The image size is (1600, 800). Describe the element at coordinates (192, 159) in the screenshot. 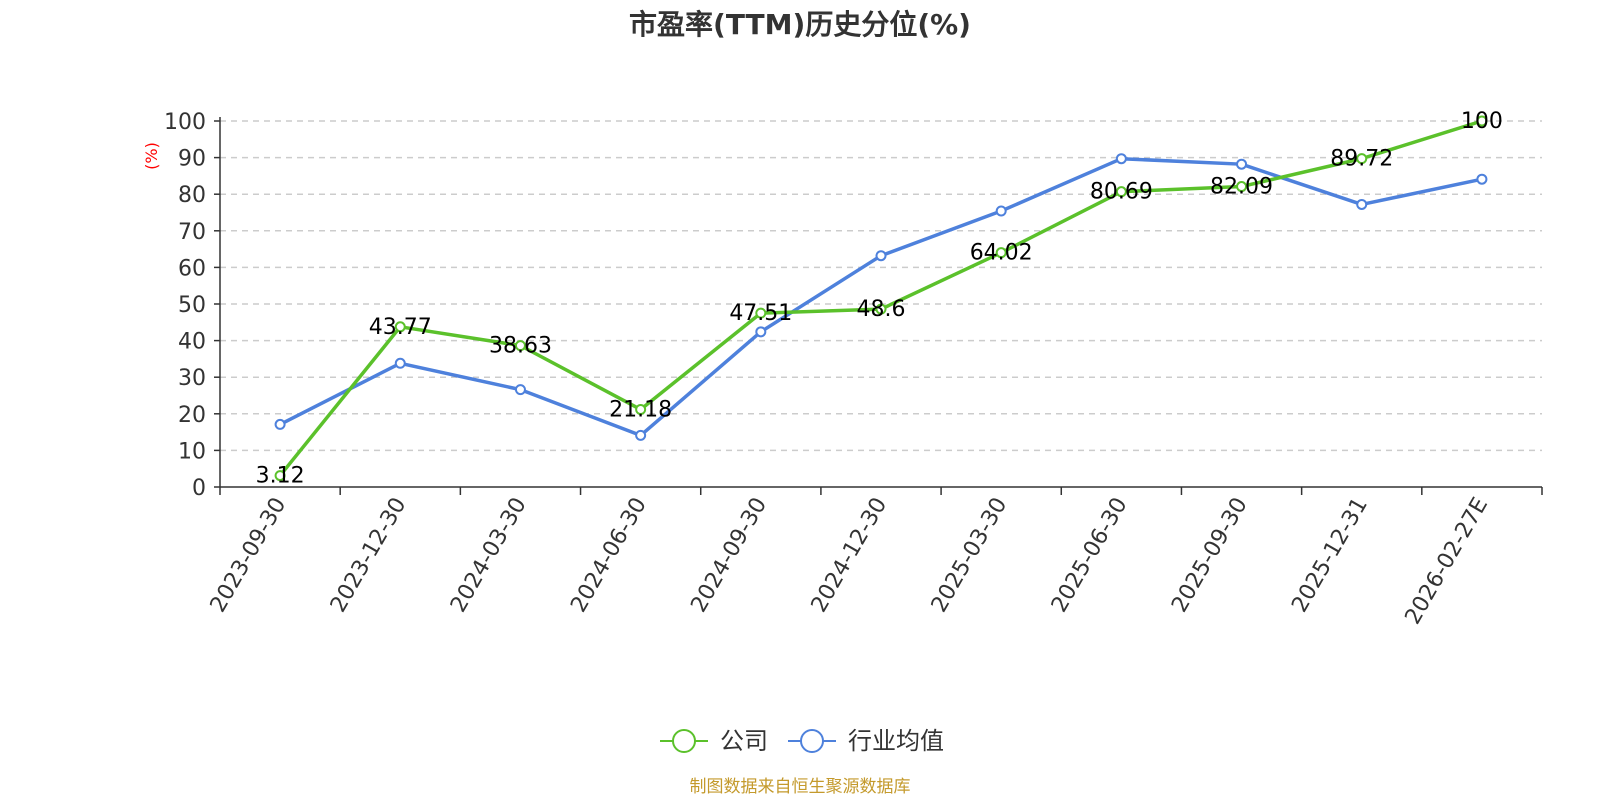

I see `y-tick-label: 90` at that location.